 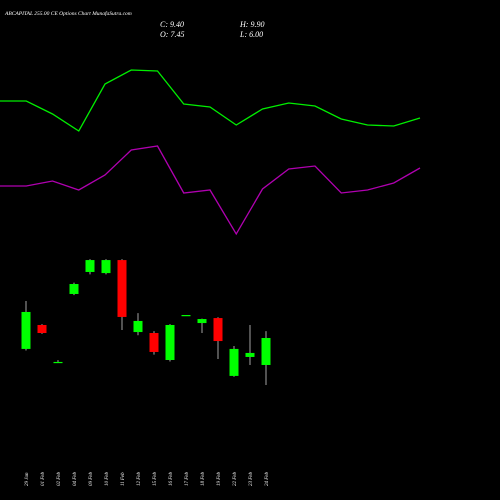 I want to click on x-tick-label: 04 Feb, so click(x=75, y=478).